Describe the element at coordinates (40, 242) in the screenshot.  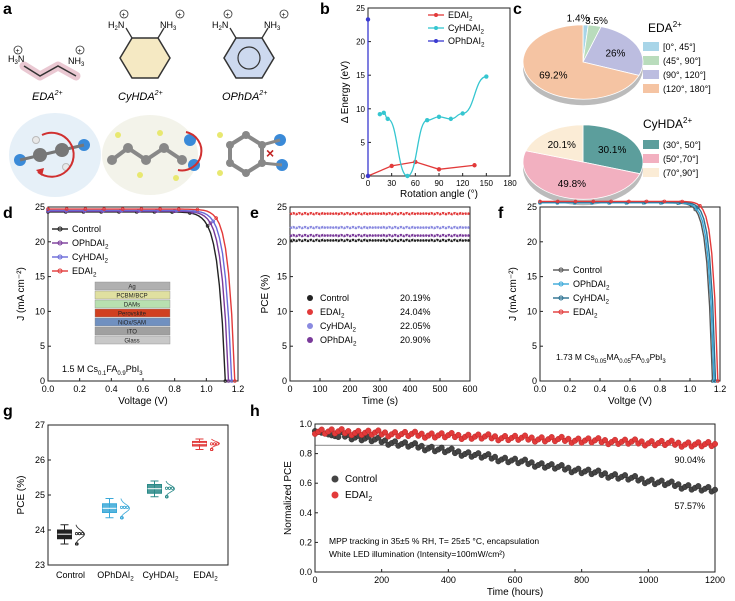
I see `y-tick-label: 20` at that location.